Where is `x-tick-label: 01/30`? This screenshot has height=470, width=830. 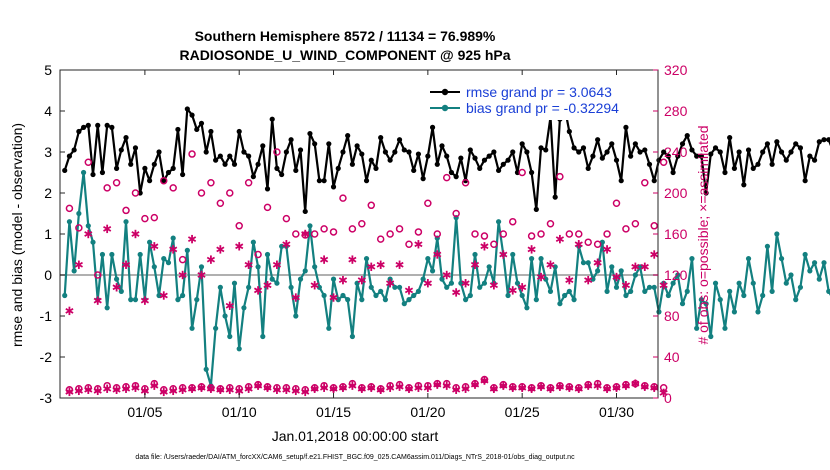
x-tick-label: 01/30 is located at coordinates (616, 412).